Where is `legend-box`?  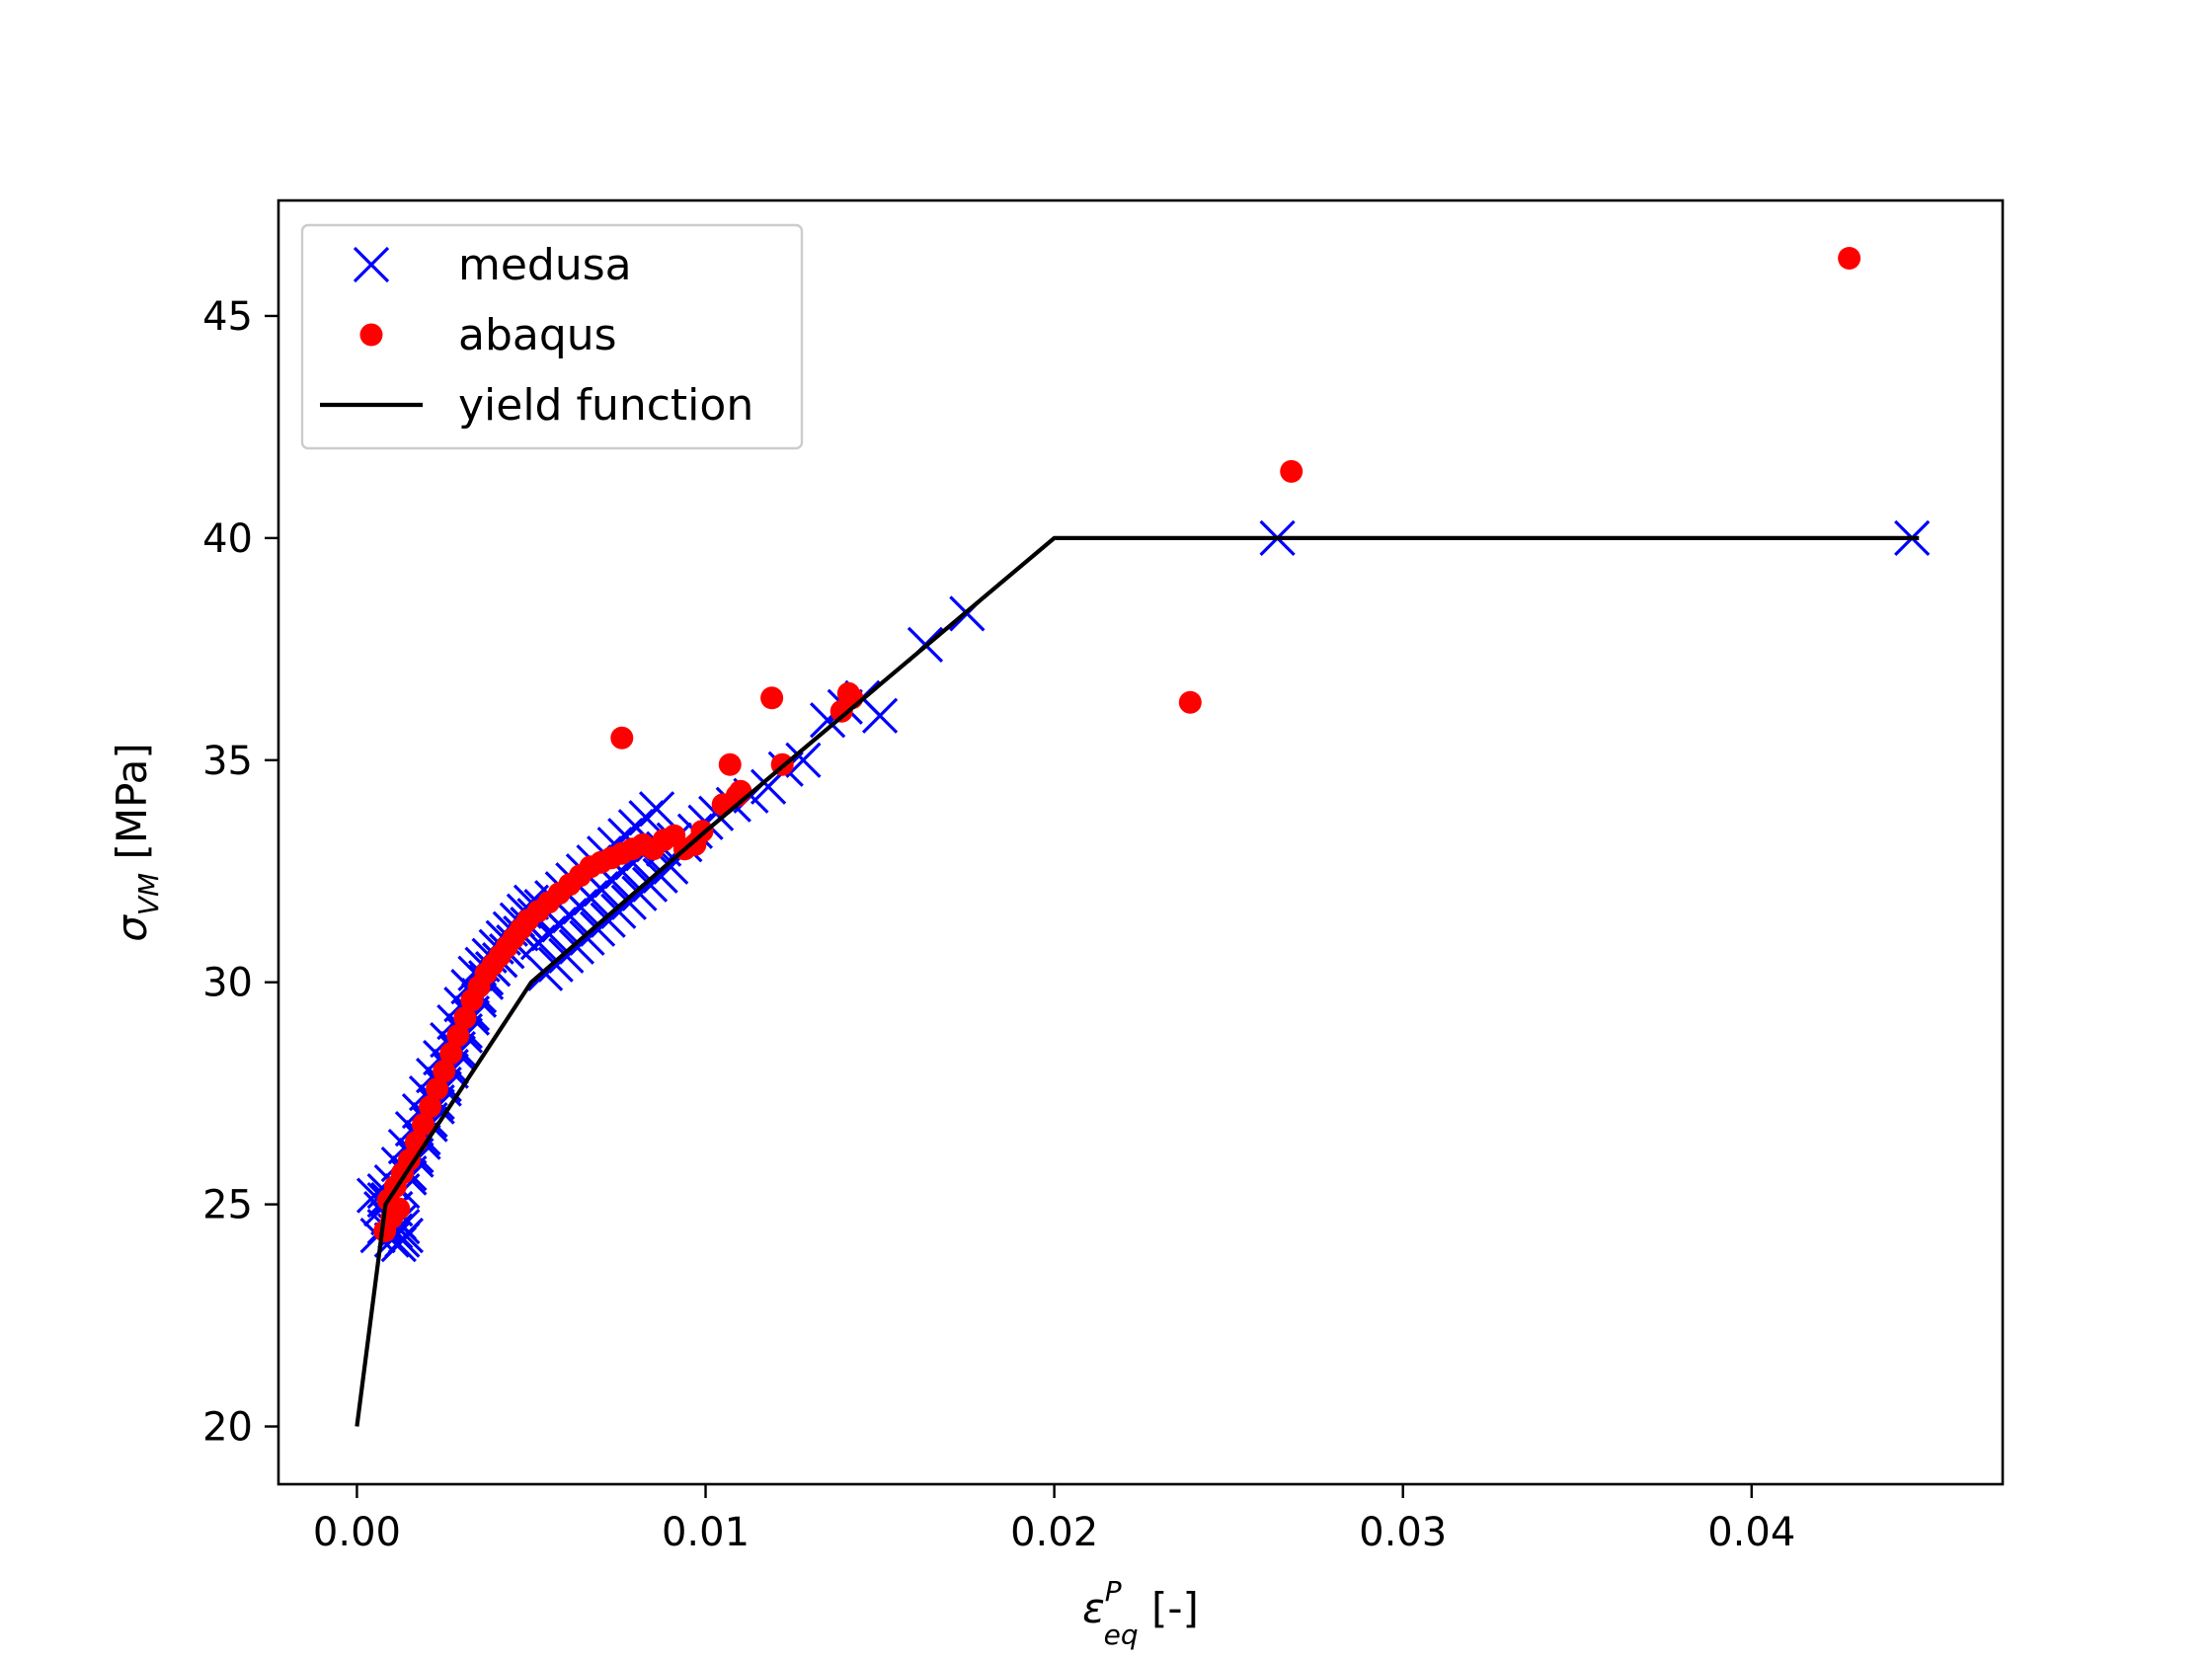 legend-box is located at coordinates (552, 337).